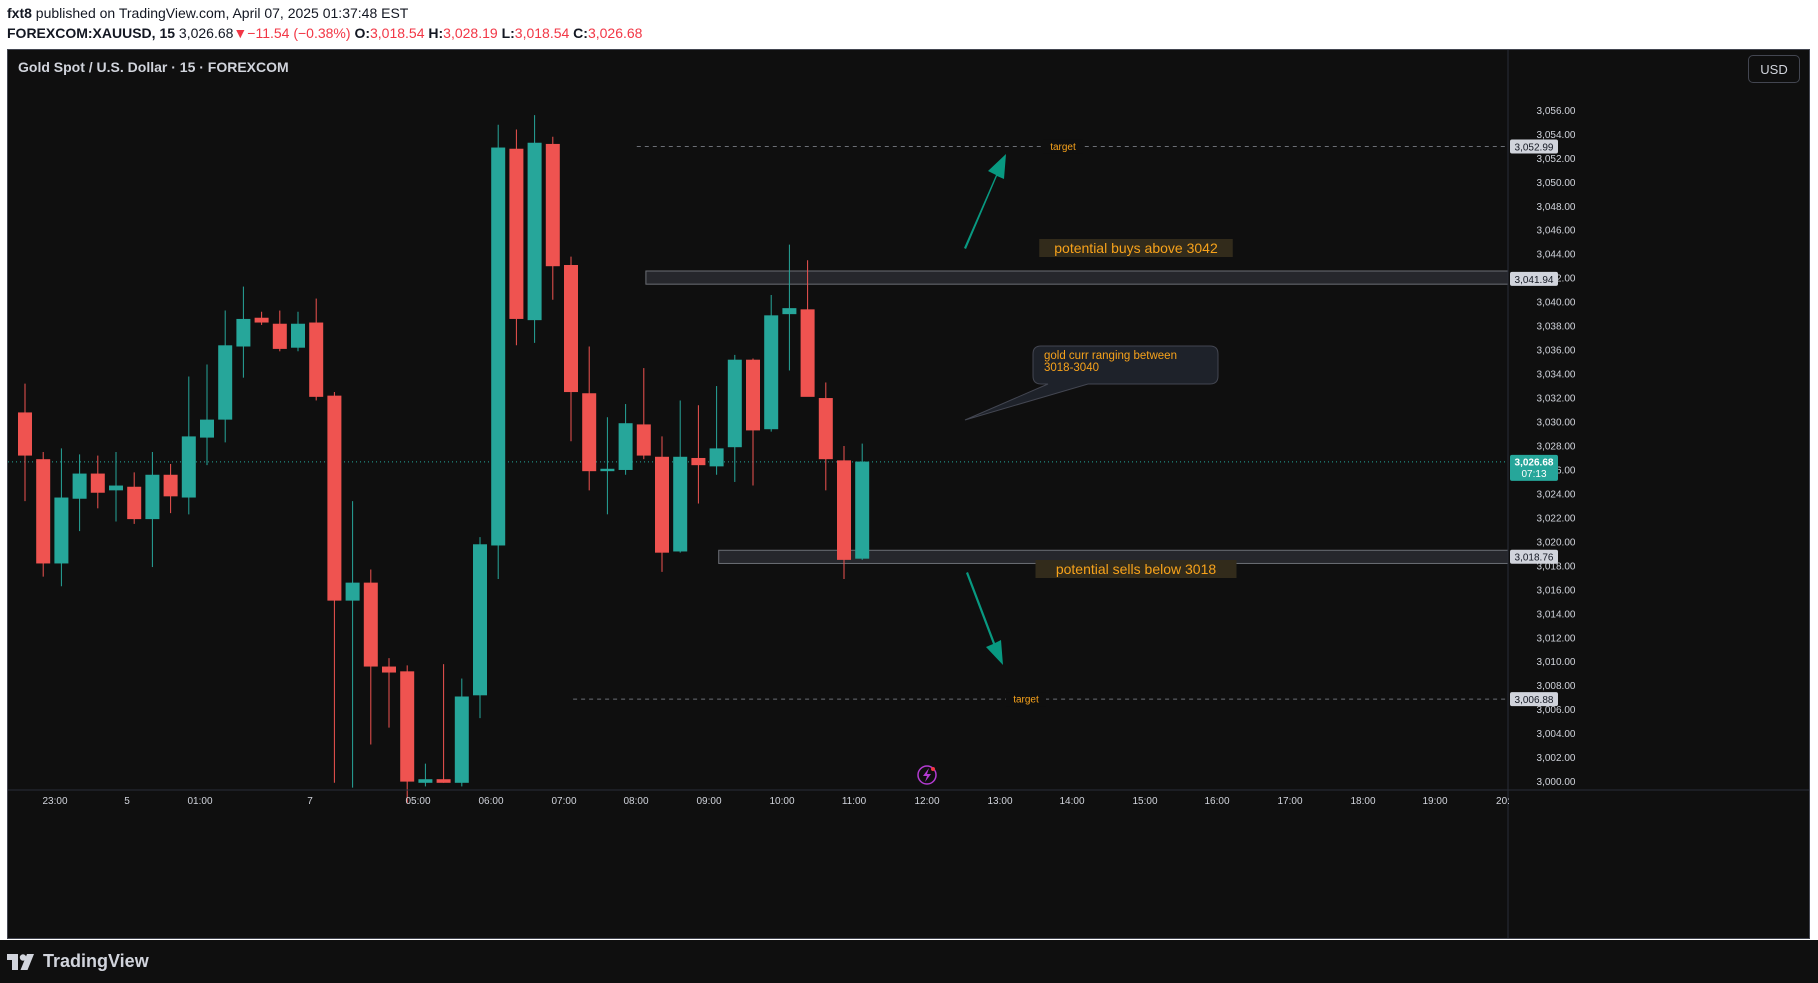 This screenshot has height=983, width=1818. Describe the element at coordinates (1556, 590) in the screenshot. I see `y-tick-label: 3,016.00` at that location.